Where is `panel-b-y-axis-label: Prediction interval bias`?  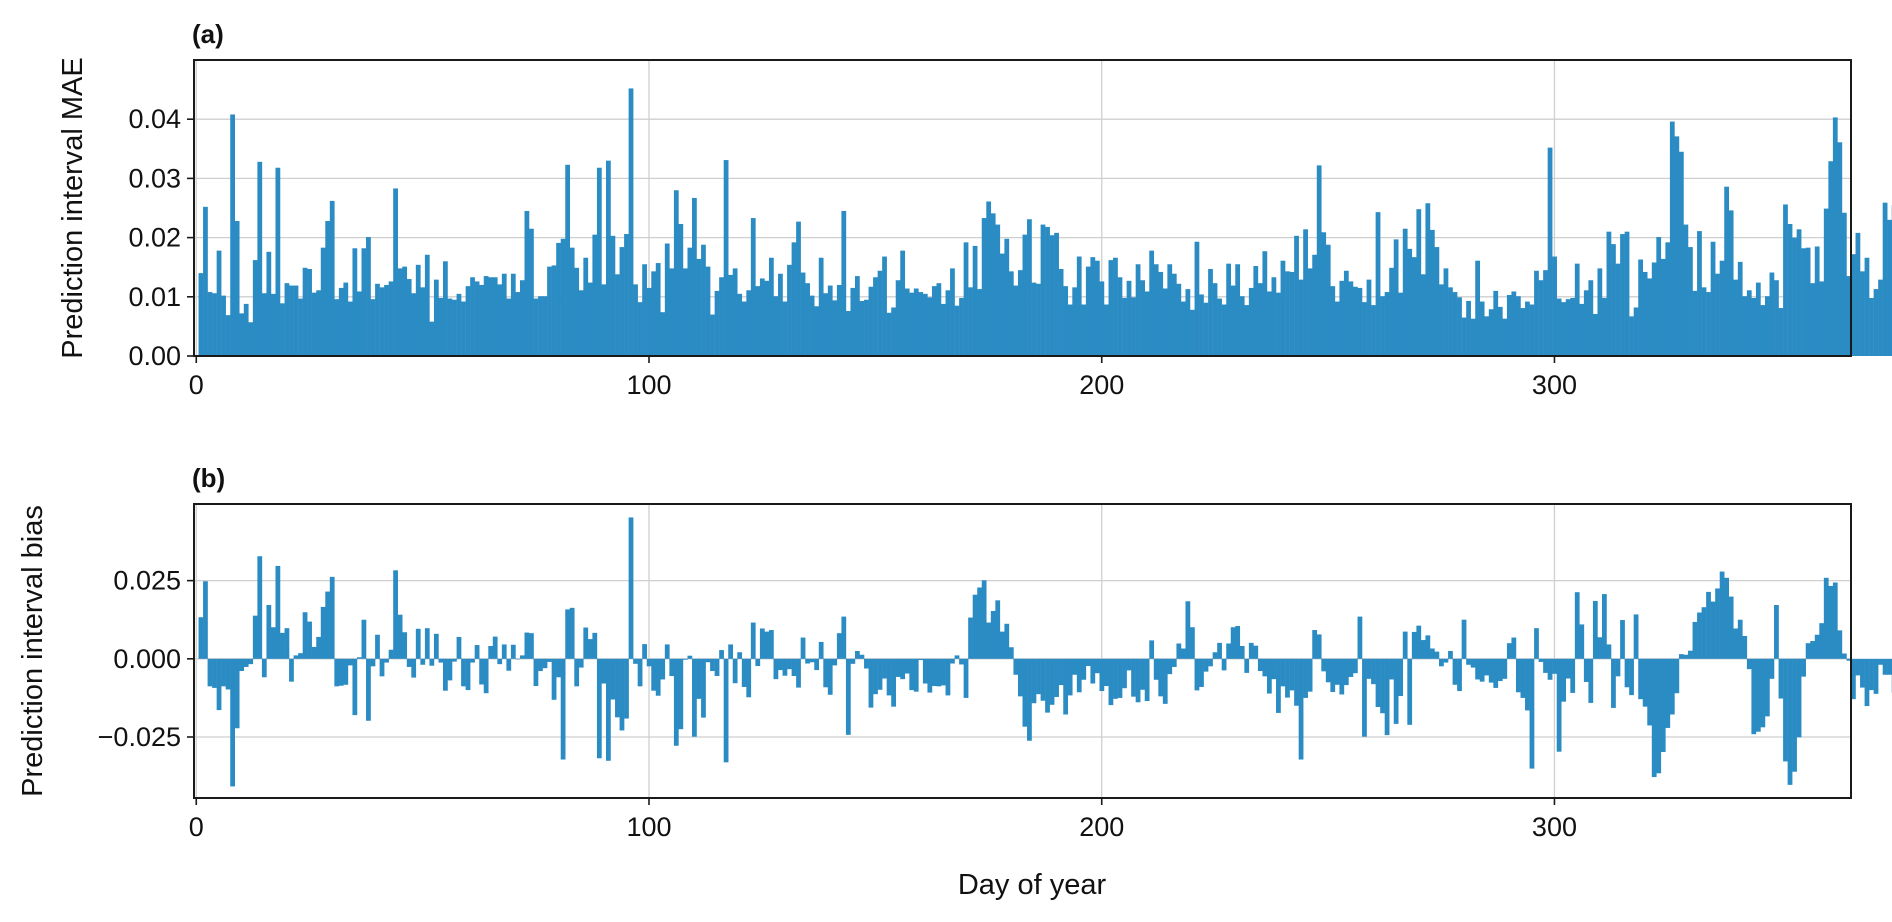
panel-b-y-axis-label: Prediction interval bias is located at coordinates (33, 651).